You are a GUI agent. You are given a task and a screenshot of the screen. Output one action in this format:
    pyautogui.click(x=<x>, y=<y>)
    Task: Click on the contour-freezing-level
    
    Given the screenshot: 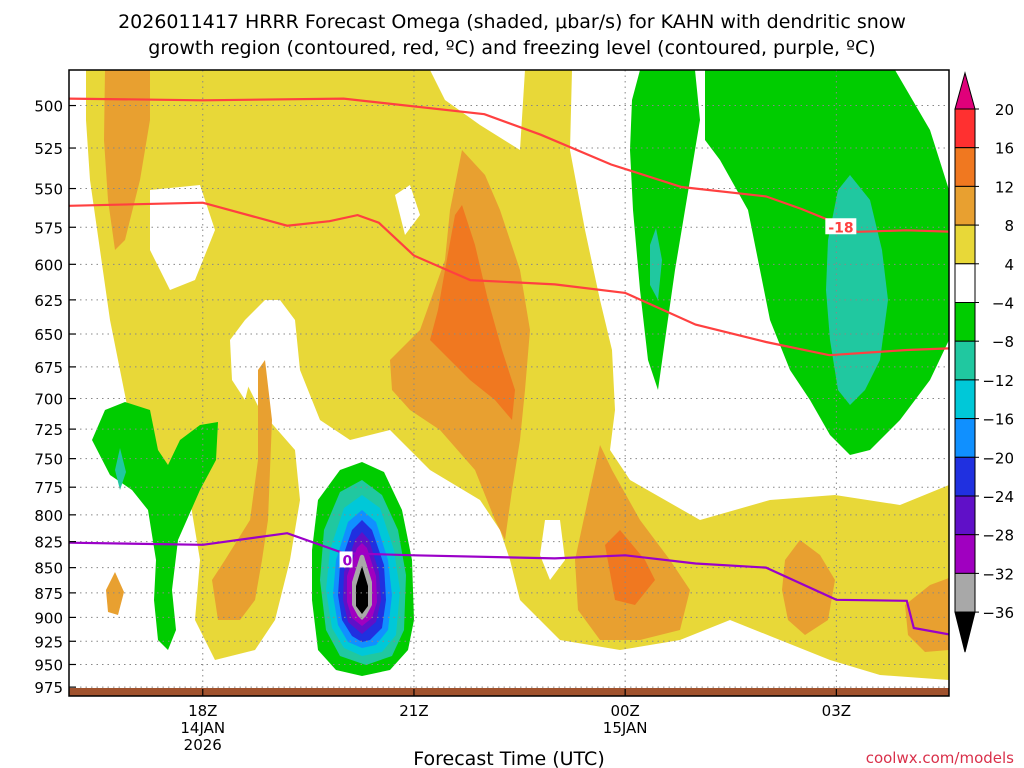 What is the action you would take?
    pyautogui.click(x=509, y=584)
    